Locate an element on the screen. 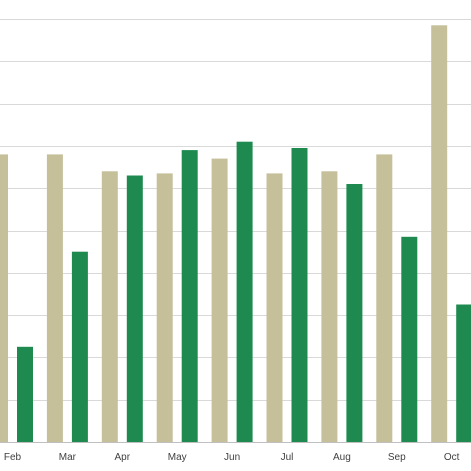 This screenshot has height=471, width=471. x-tick-label-jul: Jul is located at coordinates (287, 457).